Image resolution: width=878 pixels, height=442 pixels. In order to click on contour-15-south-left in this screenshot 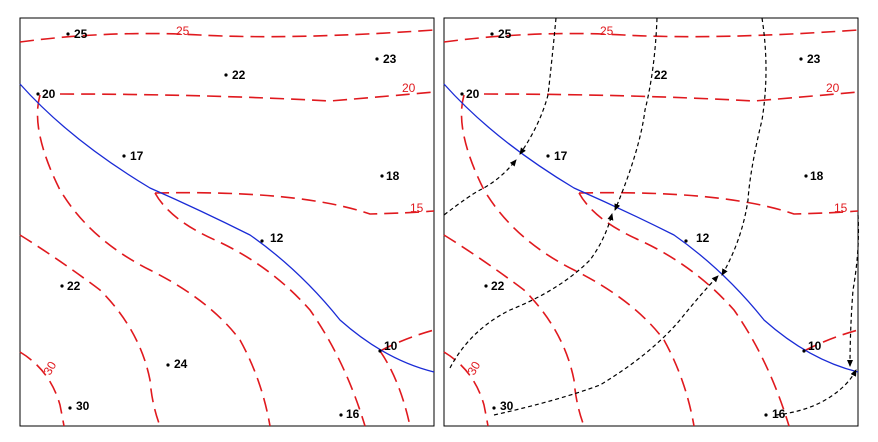, I will do `click(260, 309)`.